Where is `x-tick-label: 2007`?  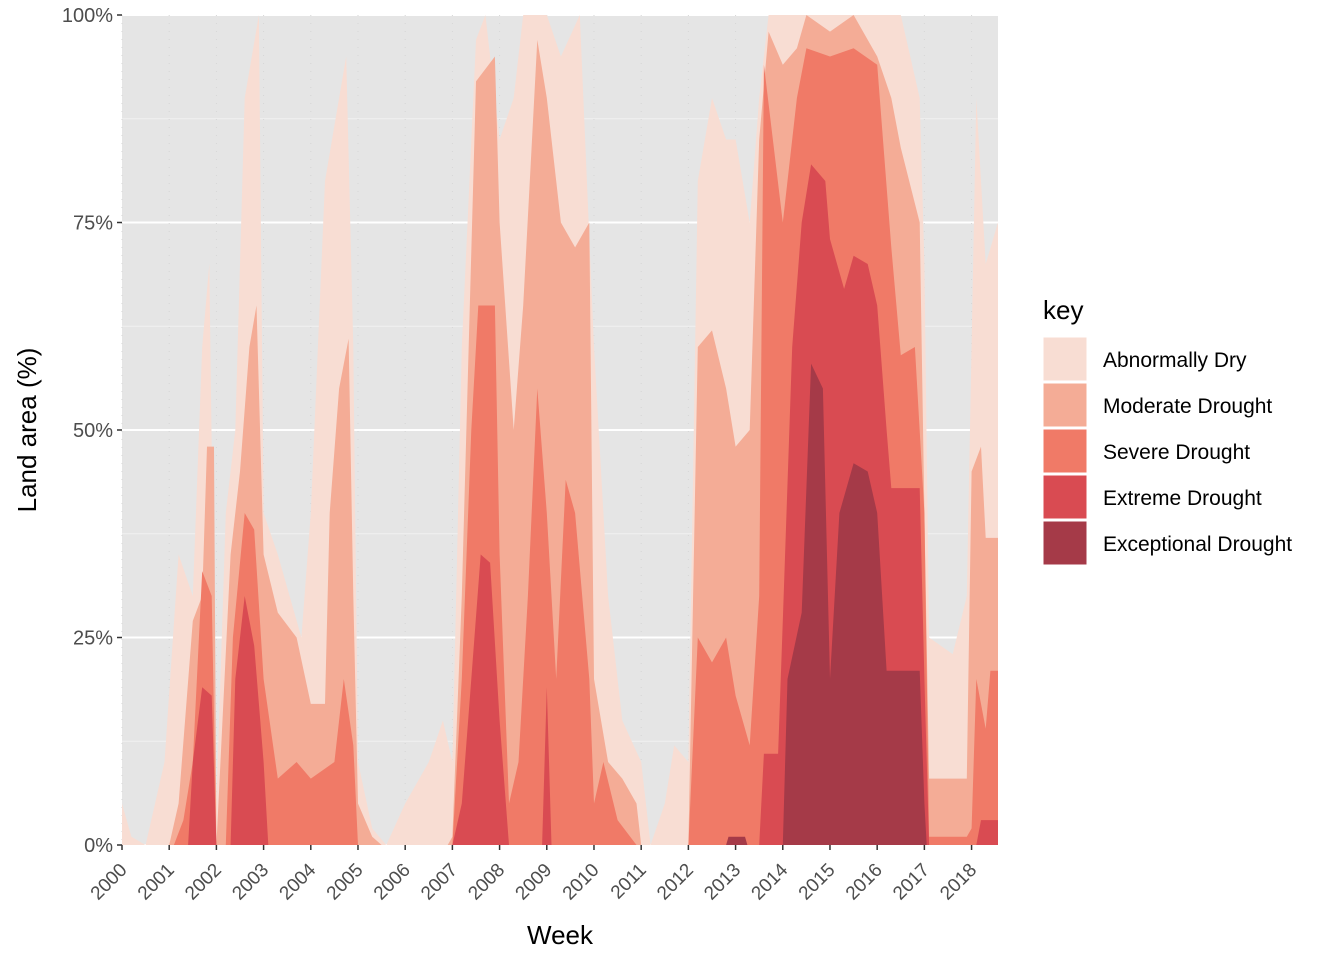
x-tick-label: 2007 is located at coordinates (439, 882).